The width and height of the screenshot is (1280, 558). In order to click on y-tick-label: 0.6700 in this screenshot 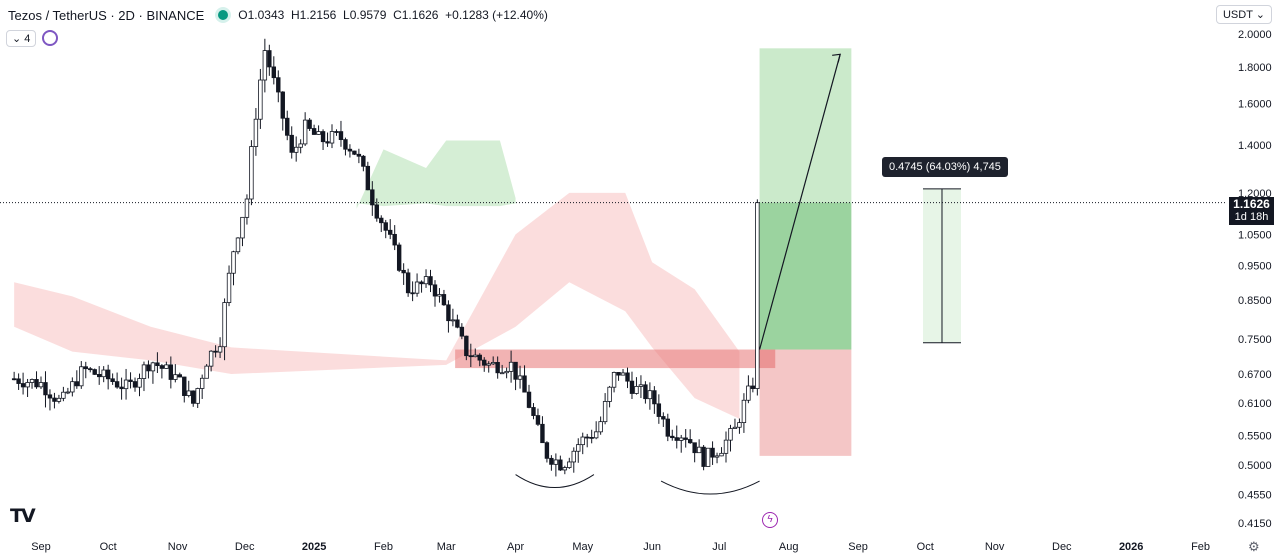, I will do `click(1255, 375)`.